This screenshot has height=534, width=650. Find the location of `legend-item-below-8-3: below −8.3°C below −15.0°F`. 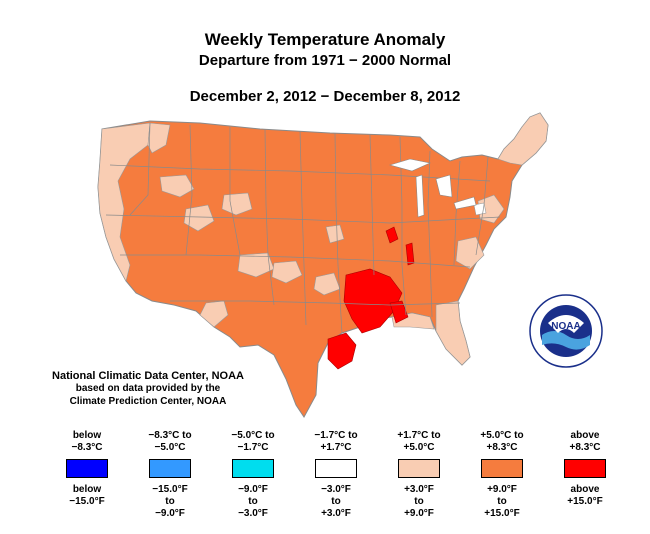

legend-item-below-8-3: below −8.3°C below −15.0°F is located at coordinates (87, 469).